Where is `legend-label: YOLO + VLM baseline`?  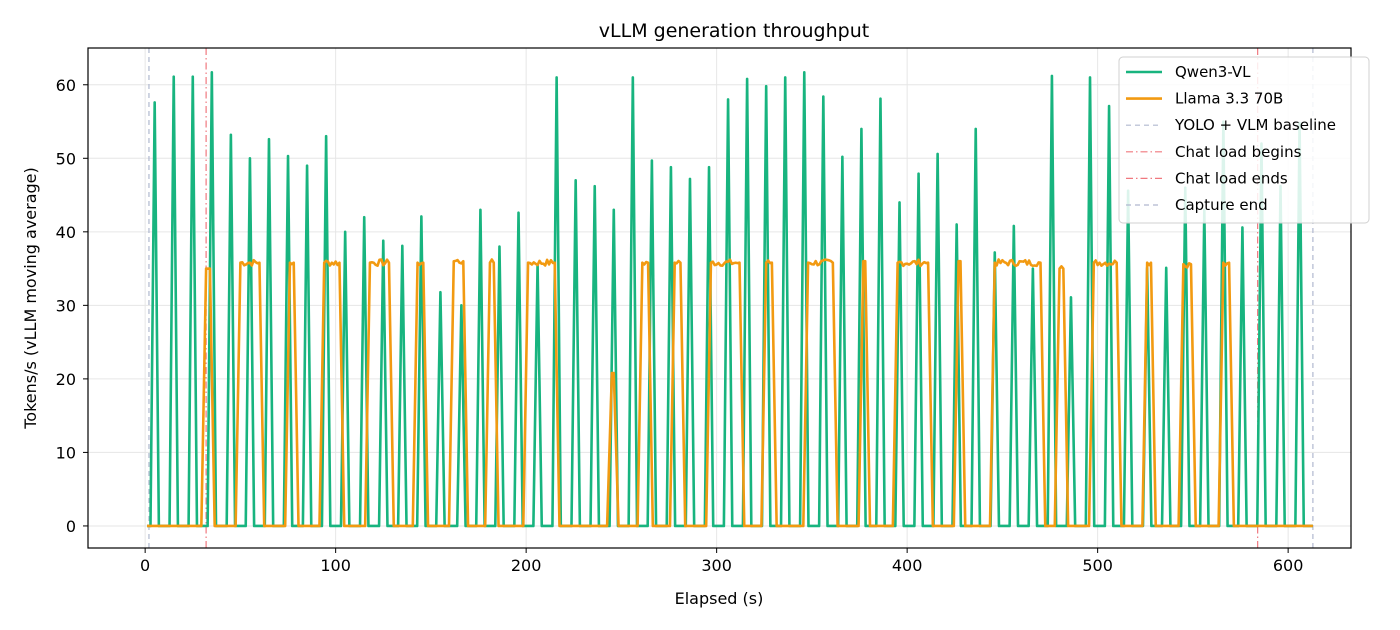
legend-label: YOLO + VLM baseline is located at coordinates (1255, 125).